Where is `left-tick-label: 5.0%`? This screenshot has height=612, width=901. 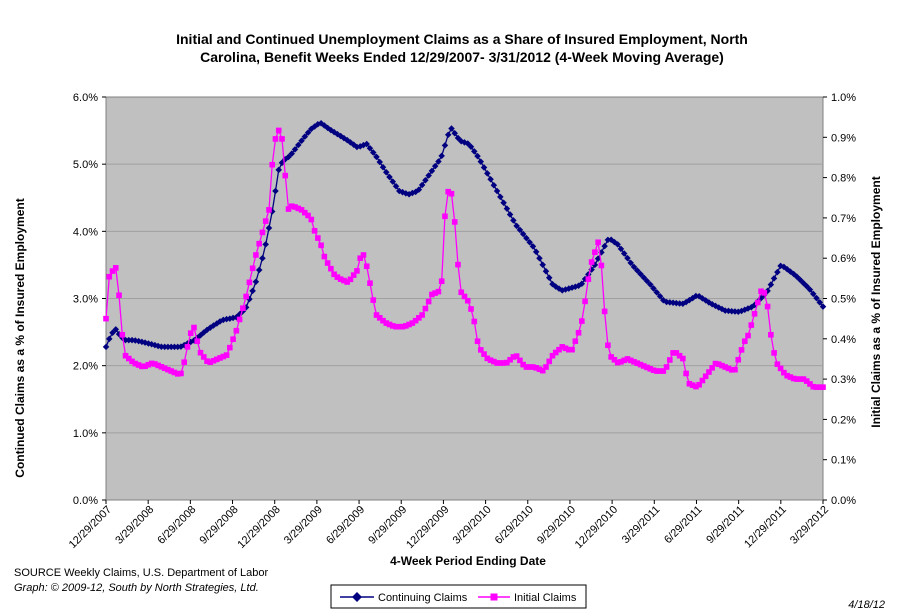
left-tick-label: 5.0% is located at coordinates (85, 165).